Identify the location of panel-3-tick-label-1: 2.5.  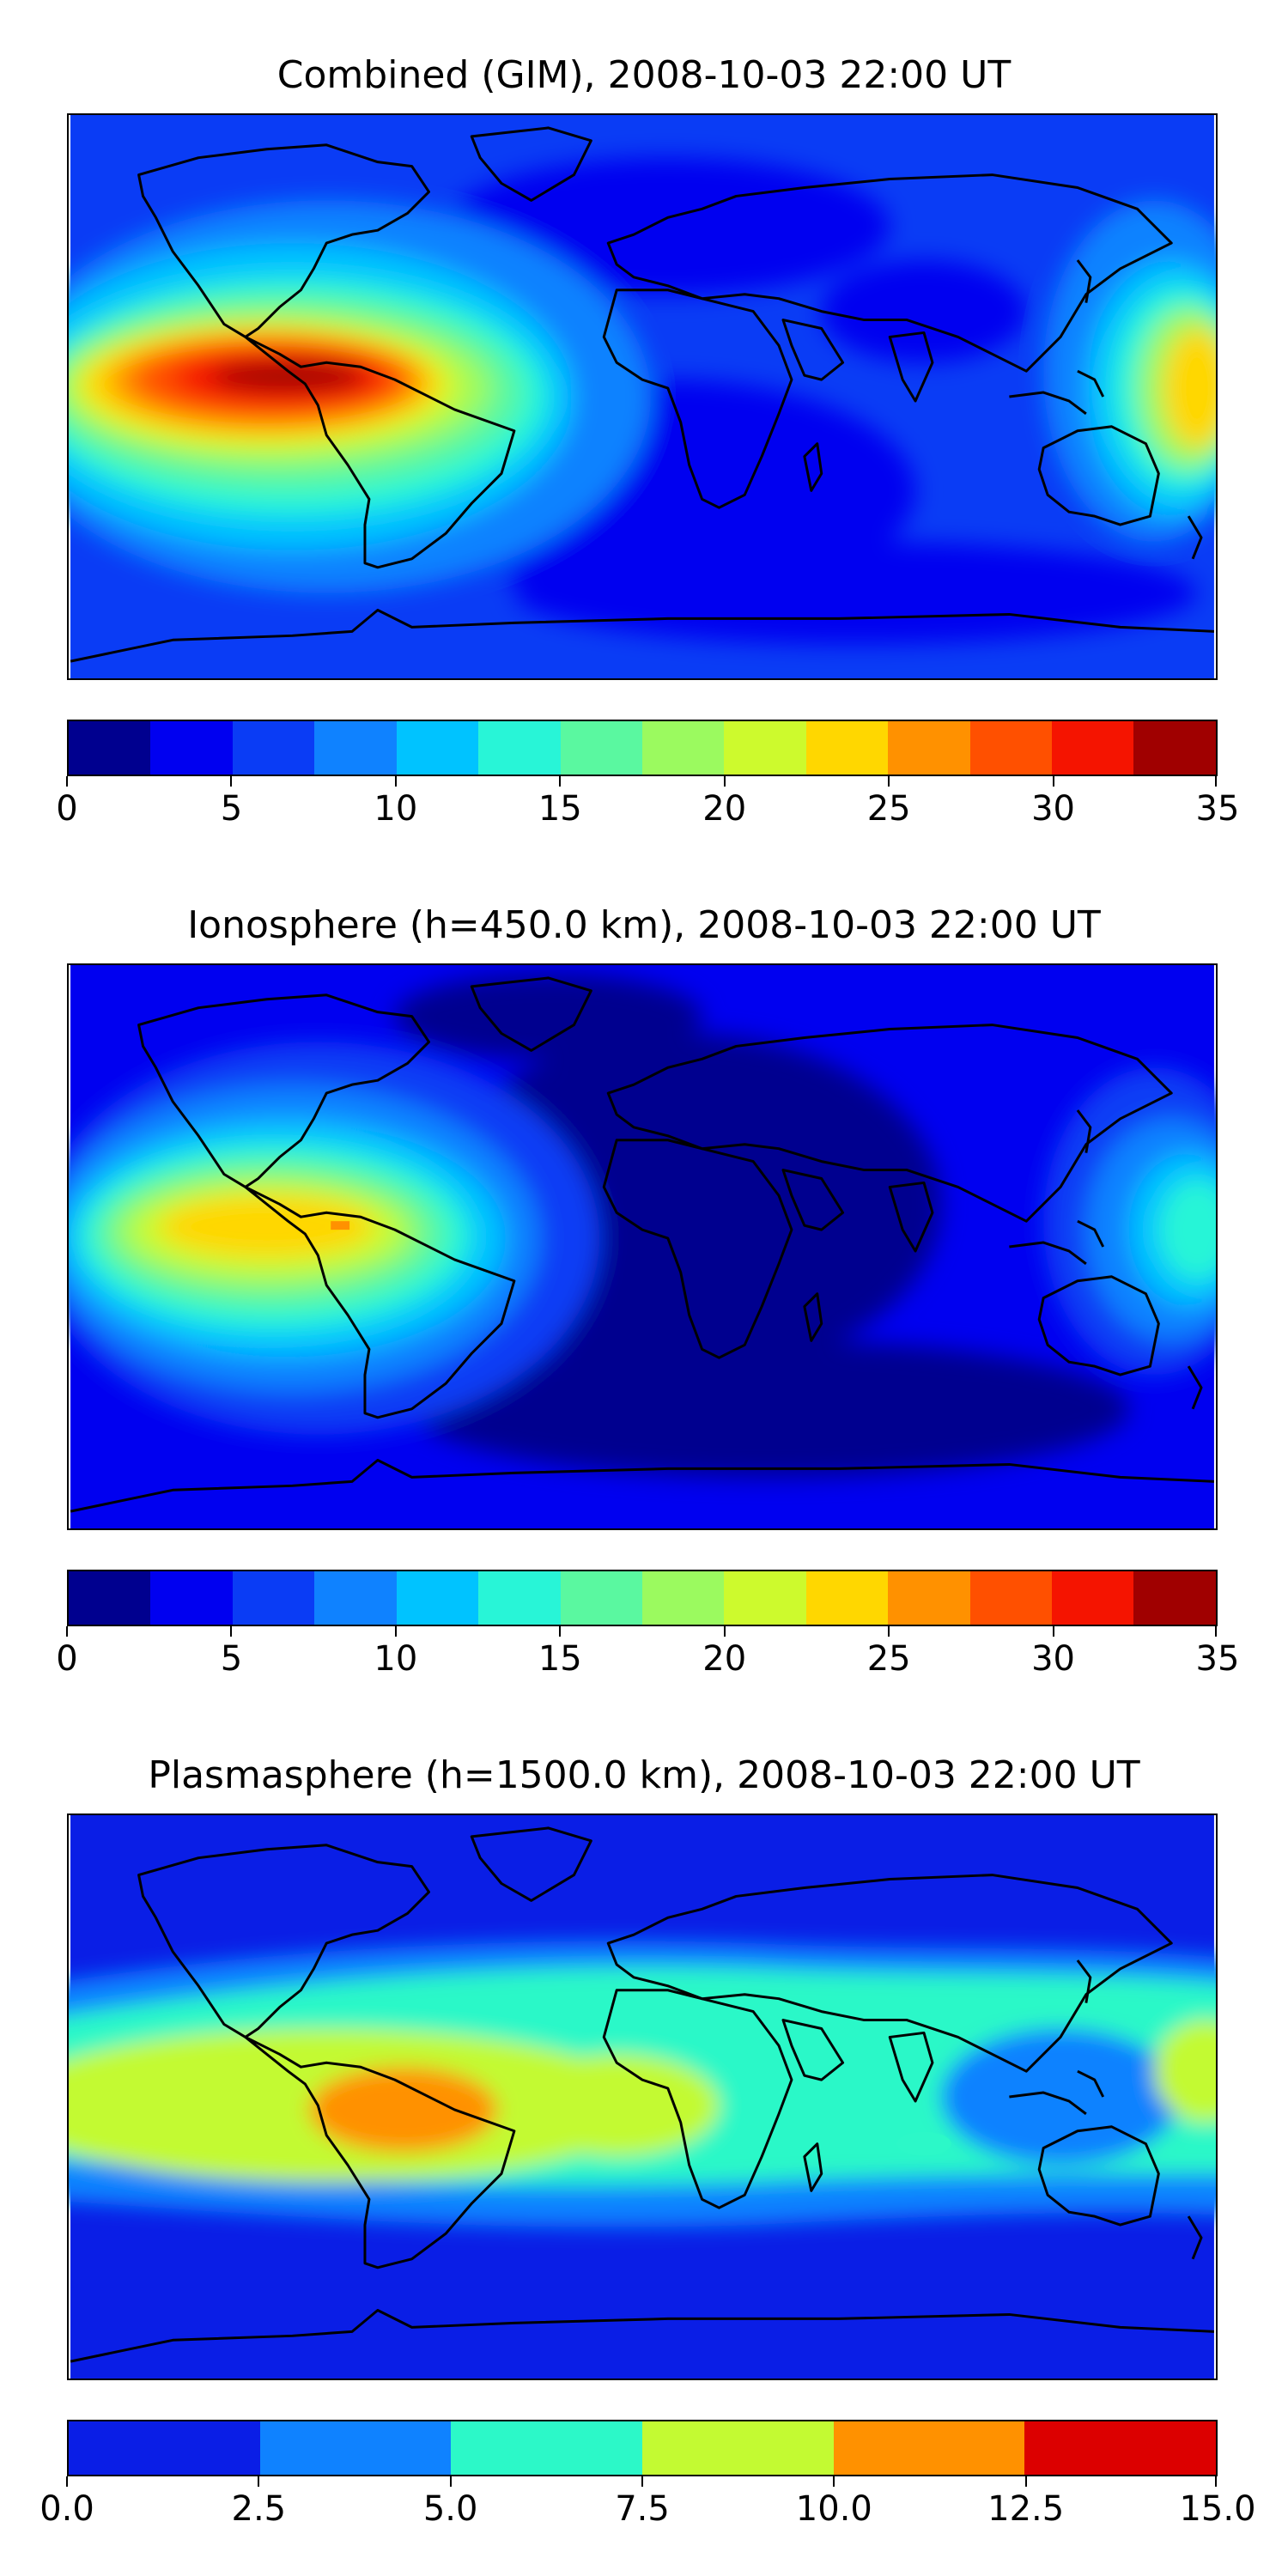
(259, 2509).